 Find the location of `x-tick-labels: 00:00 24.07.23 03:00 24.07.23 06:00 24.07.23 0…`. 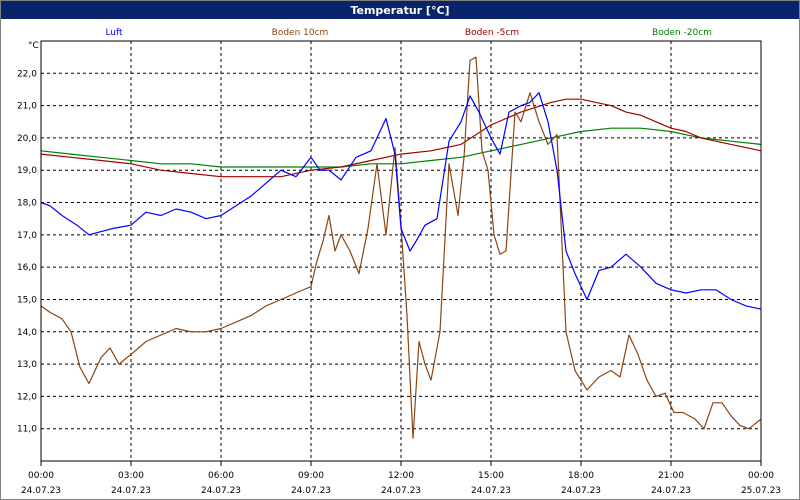

x-tick-labels: 00:00 24.07.23 03:00 24.07.23 06:00 24.07.23 0… is located at coordinates (401, 478).